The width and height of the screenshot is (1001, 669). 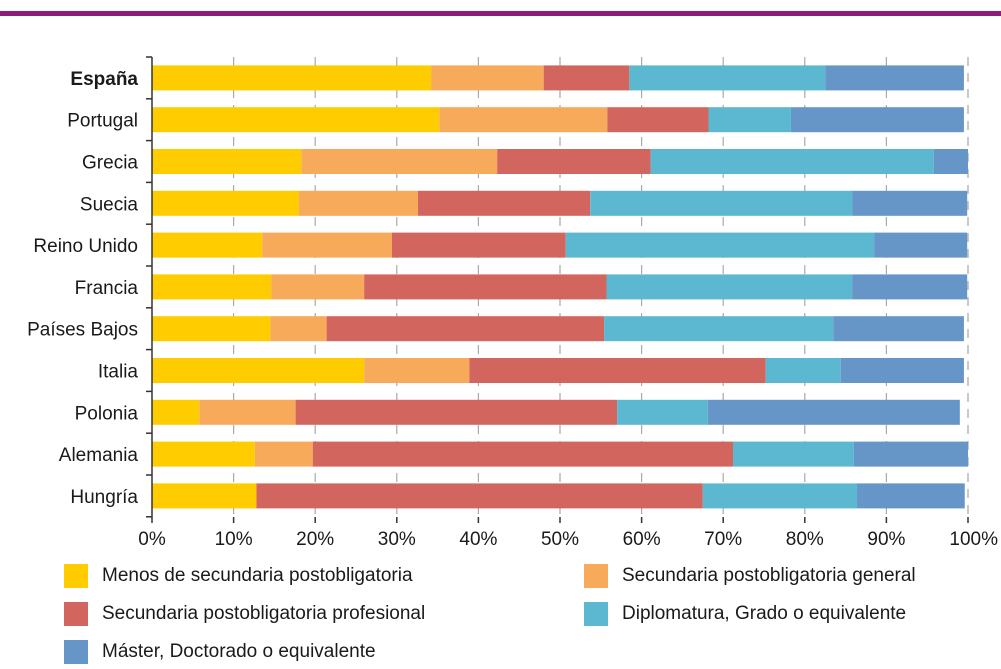 What do you see at coordinates (886, 539) in the screenshot?
I see `x-tick-label: 90%` at bounding box center [886, 539].